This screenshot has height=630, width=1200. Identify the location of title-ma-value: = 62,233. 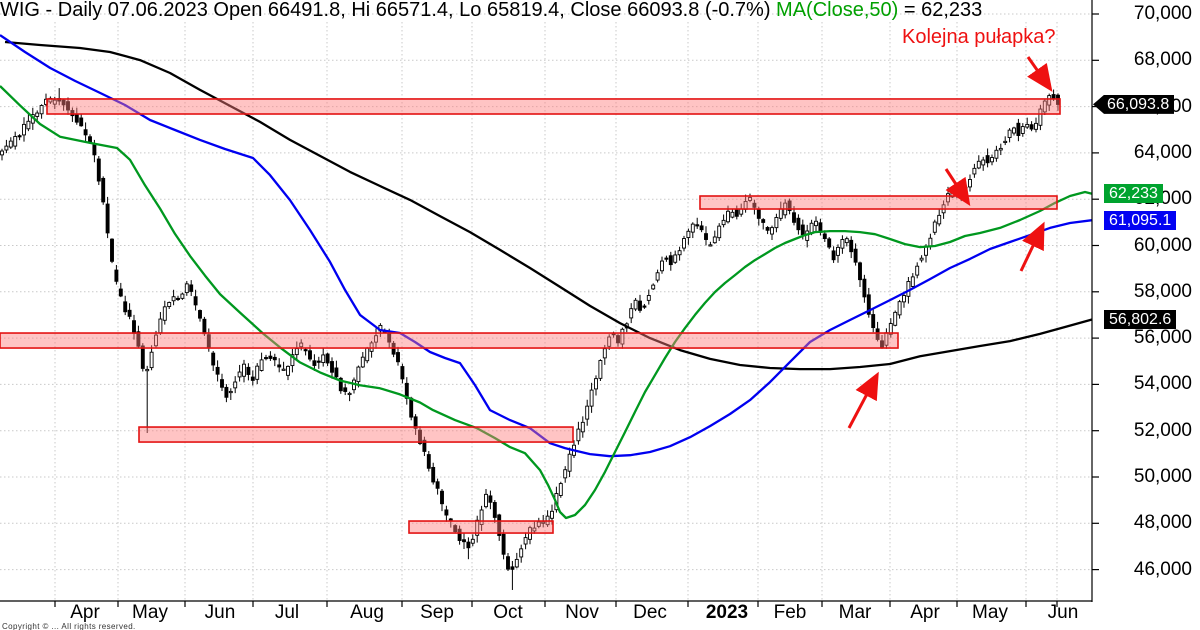
(940, 10).